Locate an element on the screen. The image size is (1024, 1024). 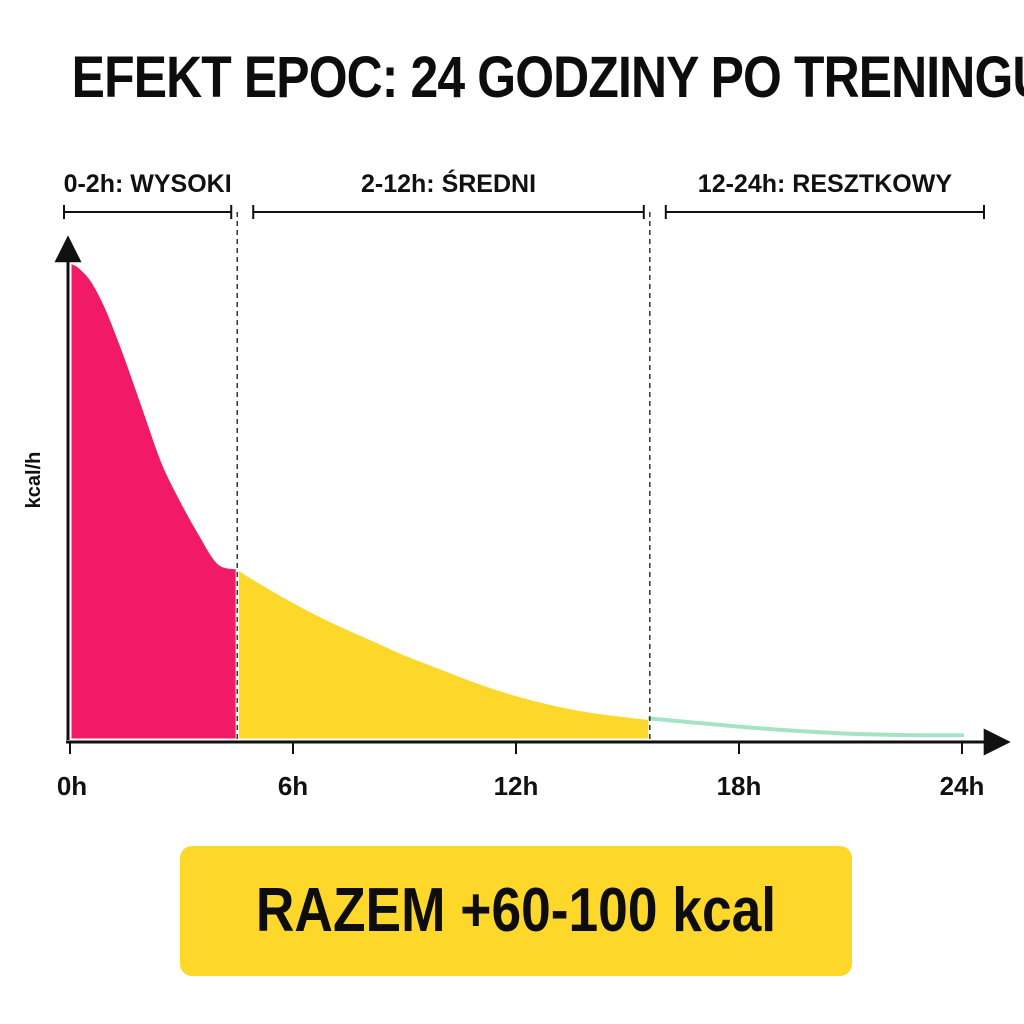
x-tick-label-4: 24h is located at coordinates (962, 786).